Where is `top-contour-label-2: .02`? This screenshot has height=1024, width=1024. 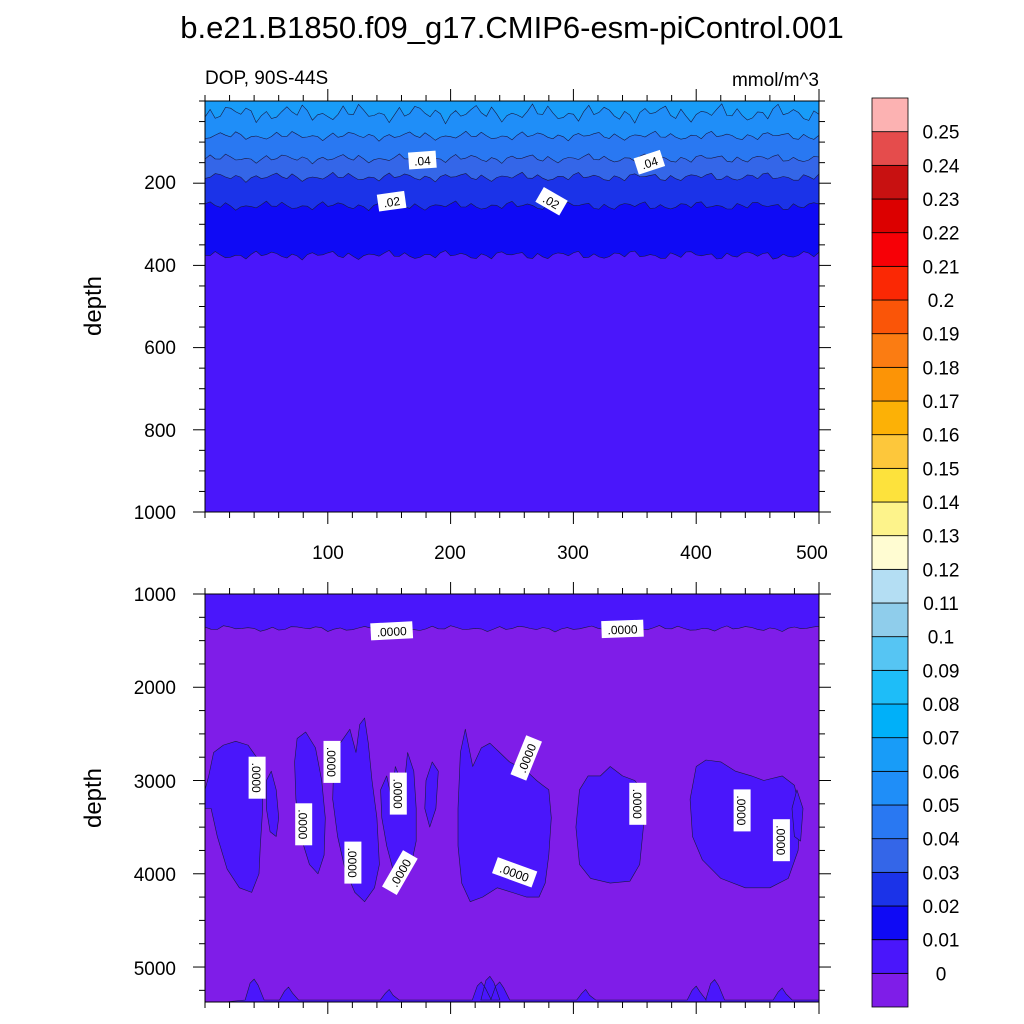
top-contour-label-2: .02 is located at coordinates (391, 201).